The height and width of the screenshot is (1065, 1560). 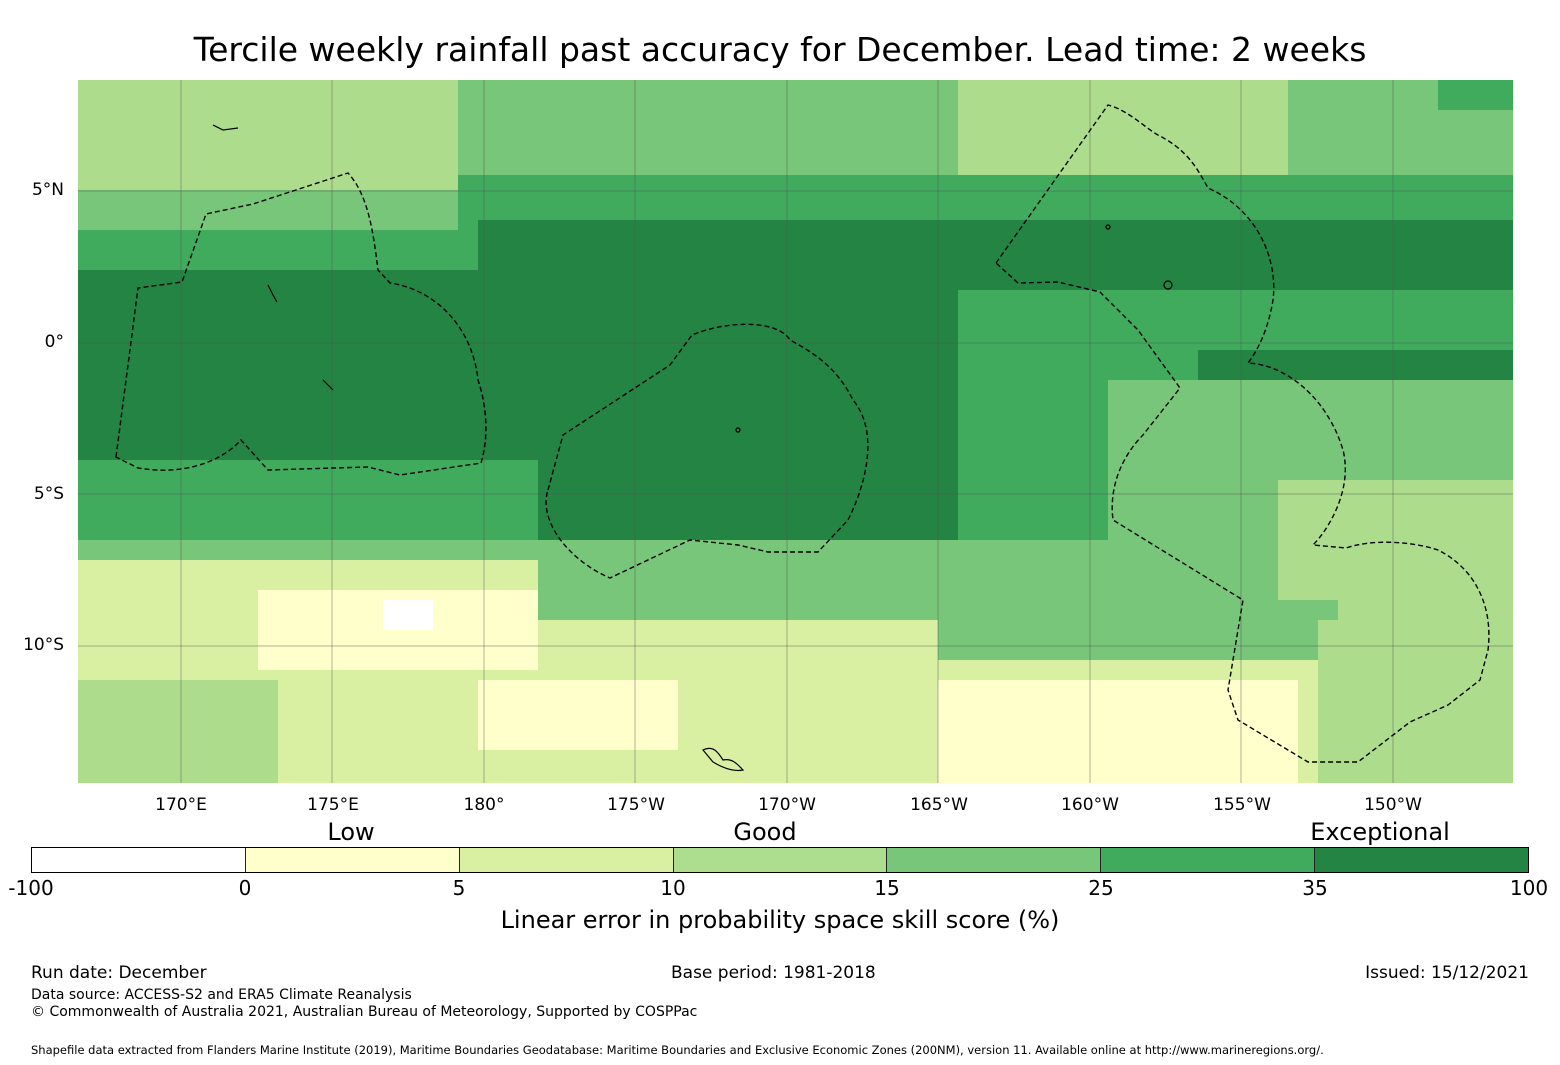 I want to click on band-medium-se, so click(x=1395, y=550).